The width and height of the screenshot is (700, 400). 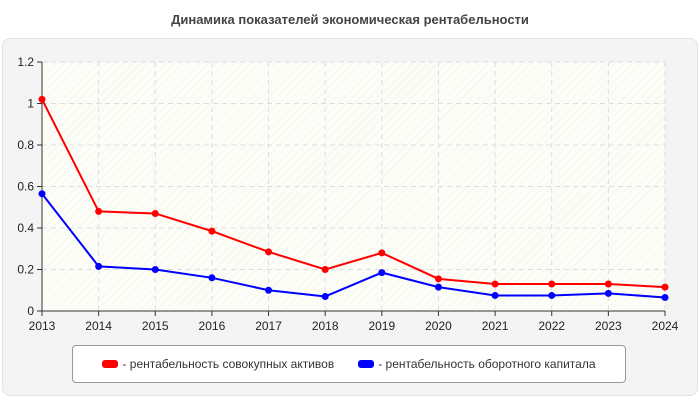 I want to click on y-tick-label: 1, so click(x=30, y=104).